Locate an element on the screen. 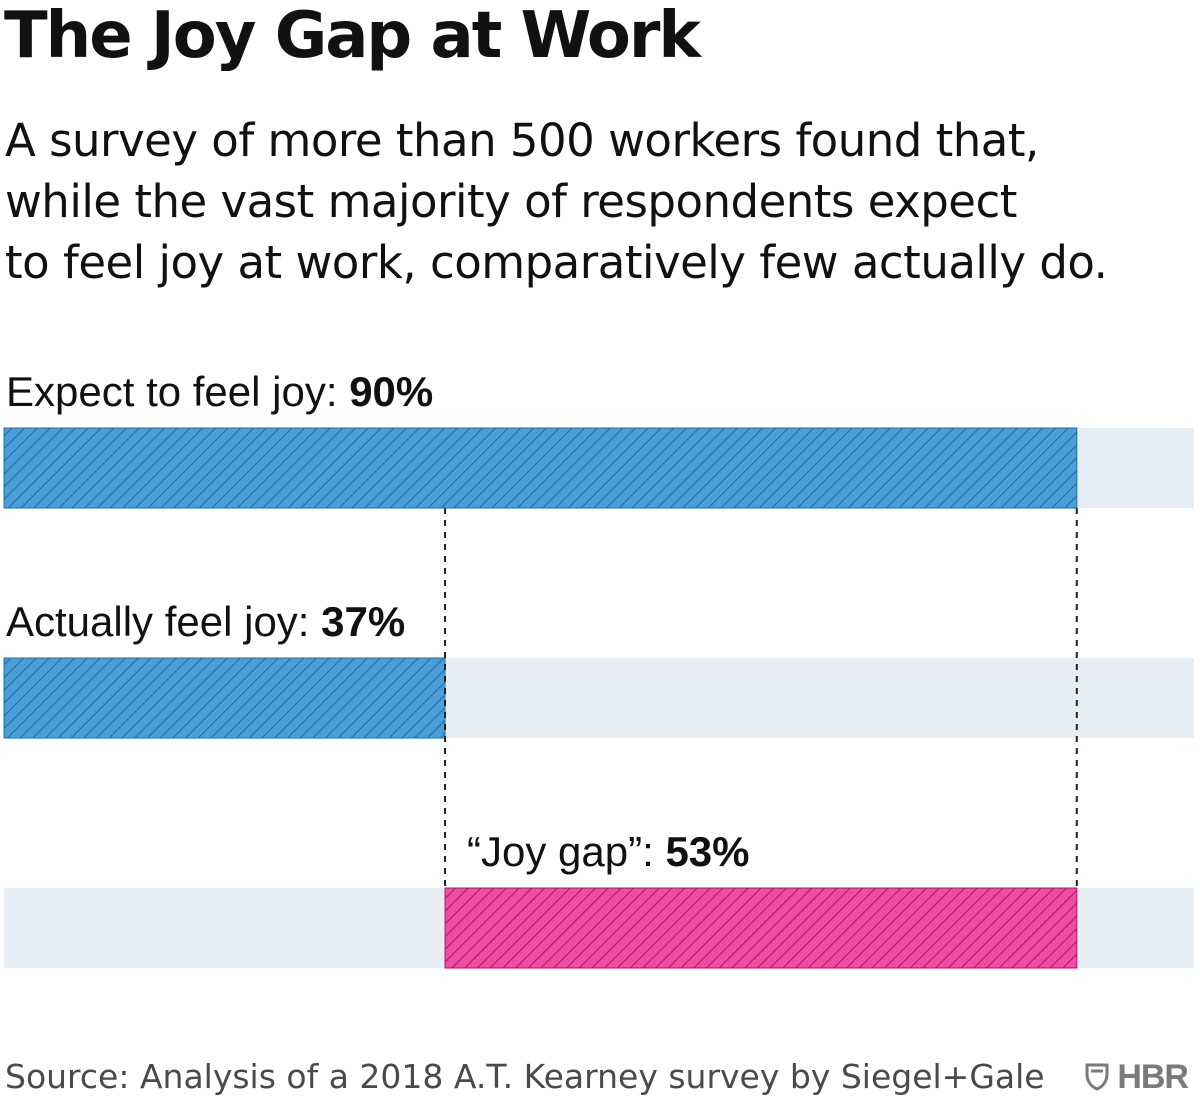 The height and width of the screenshot is (1103, 1200). bar-value-label-1: 90% is located at coordinates (391, 391).